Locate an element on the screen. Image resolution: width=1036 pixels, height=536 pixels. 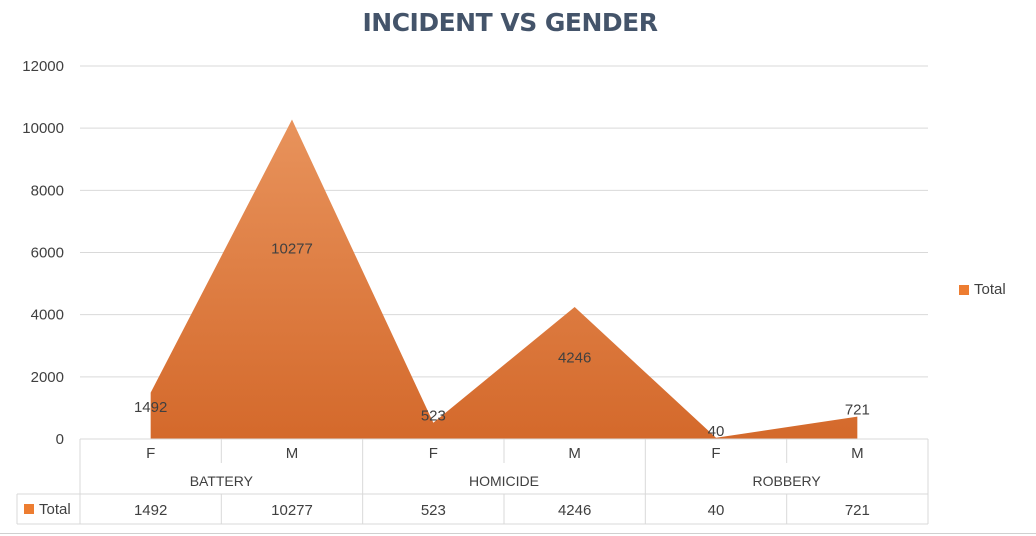
y-tick-label: 8000 is located at coordinates (47, 190).